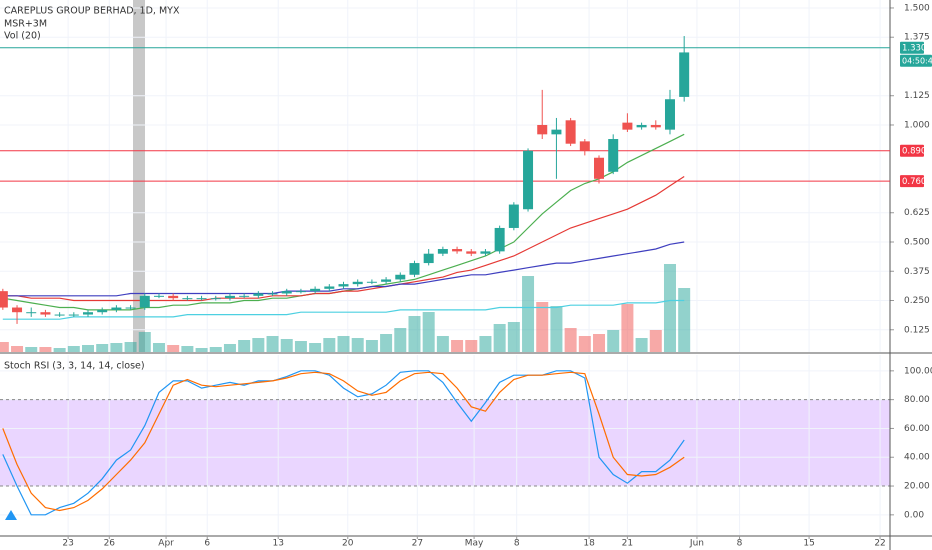 The image size is (932, 550). Describe the element at coordinates (517, 544) in the screenshot. I see `x-tick-label: 8` at that location.